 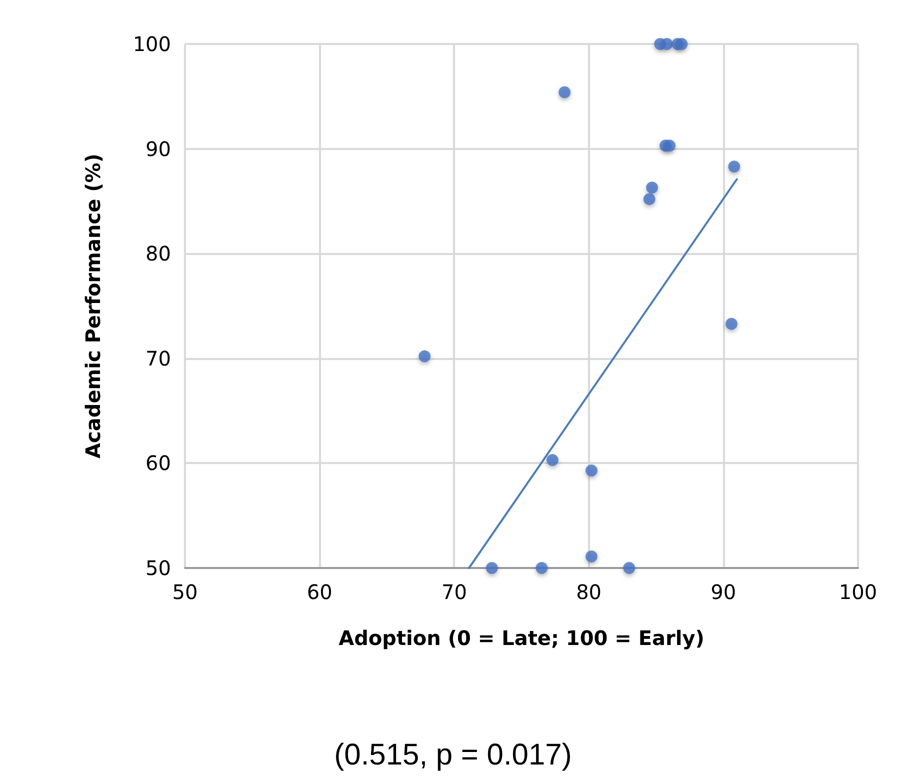 What do you see at coordinates (151, 44) in the screenshot?
I see `y-tick-label: 100` at bounding box center [151, 44].